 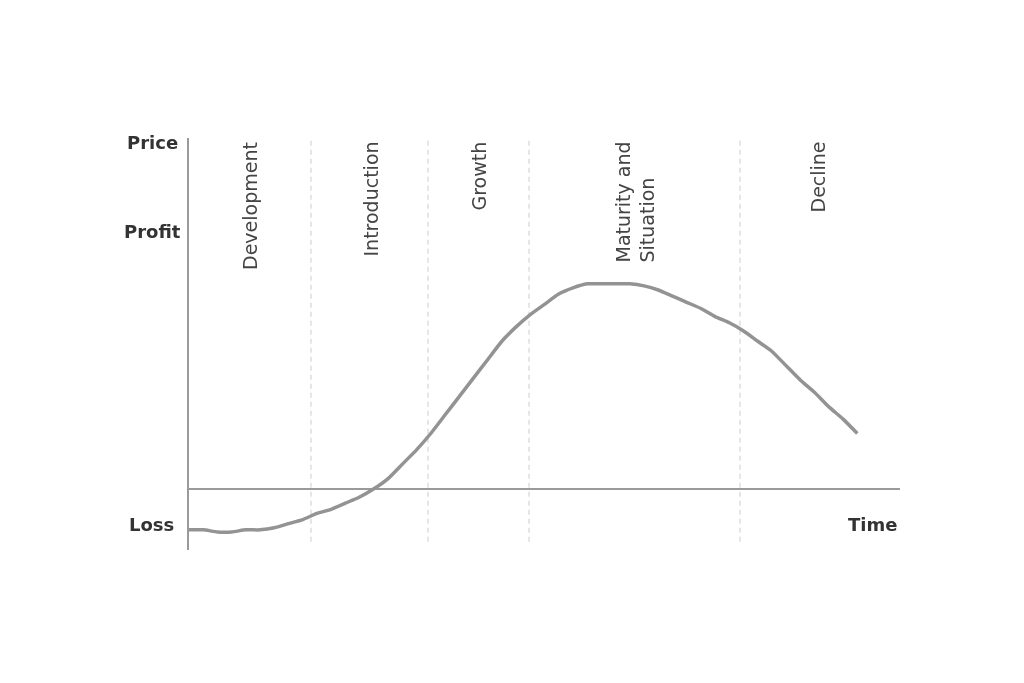 I want to click on text: Growth, so click(x=478, y=176).